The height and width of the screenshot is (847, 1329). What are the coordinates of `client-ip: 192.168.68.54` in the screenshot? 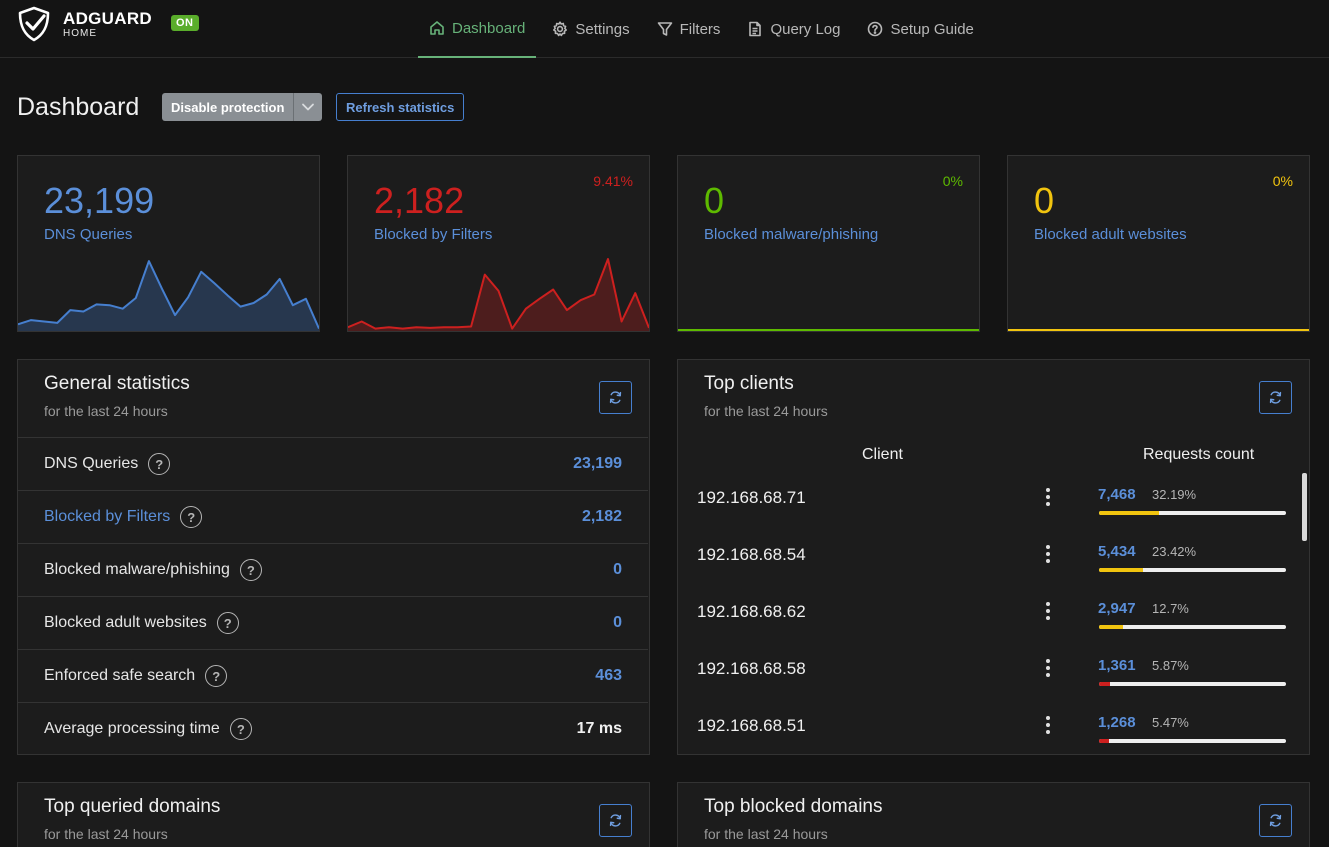 It's located at (751, 554).